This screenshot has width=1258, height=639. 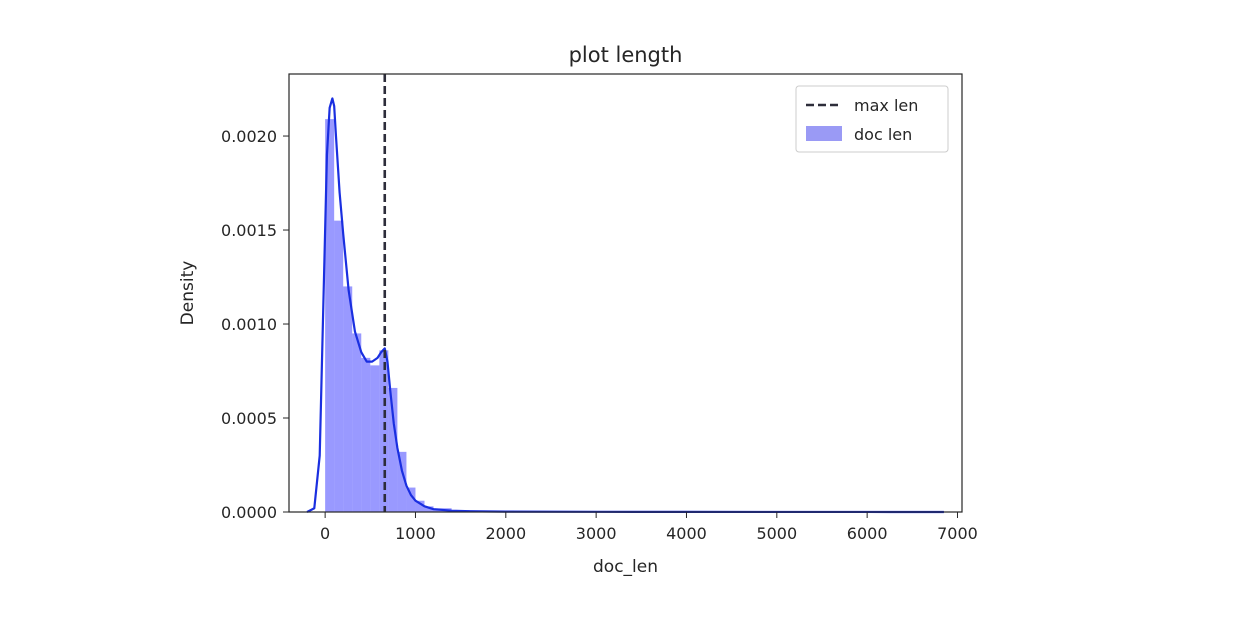 I want to click on x-axis-label: doc_len, so click(x=625, y=567).